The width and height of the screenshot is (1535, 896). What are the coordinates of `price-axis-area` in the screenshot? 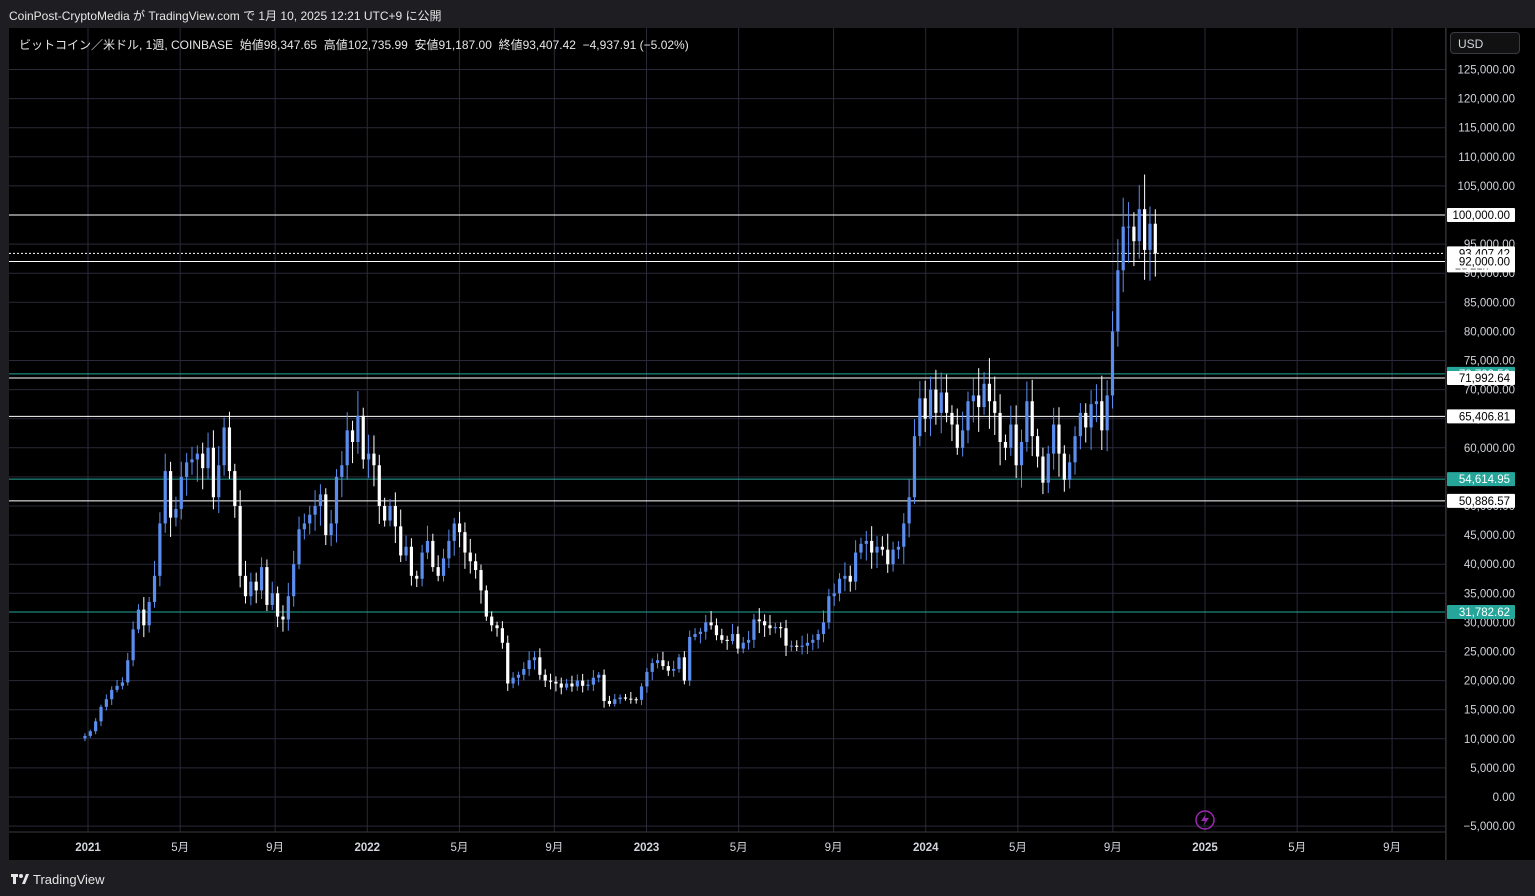 It's located at (1490, 444).